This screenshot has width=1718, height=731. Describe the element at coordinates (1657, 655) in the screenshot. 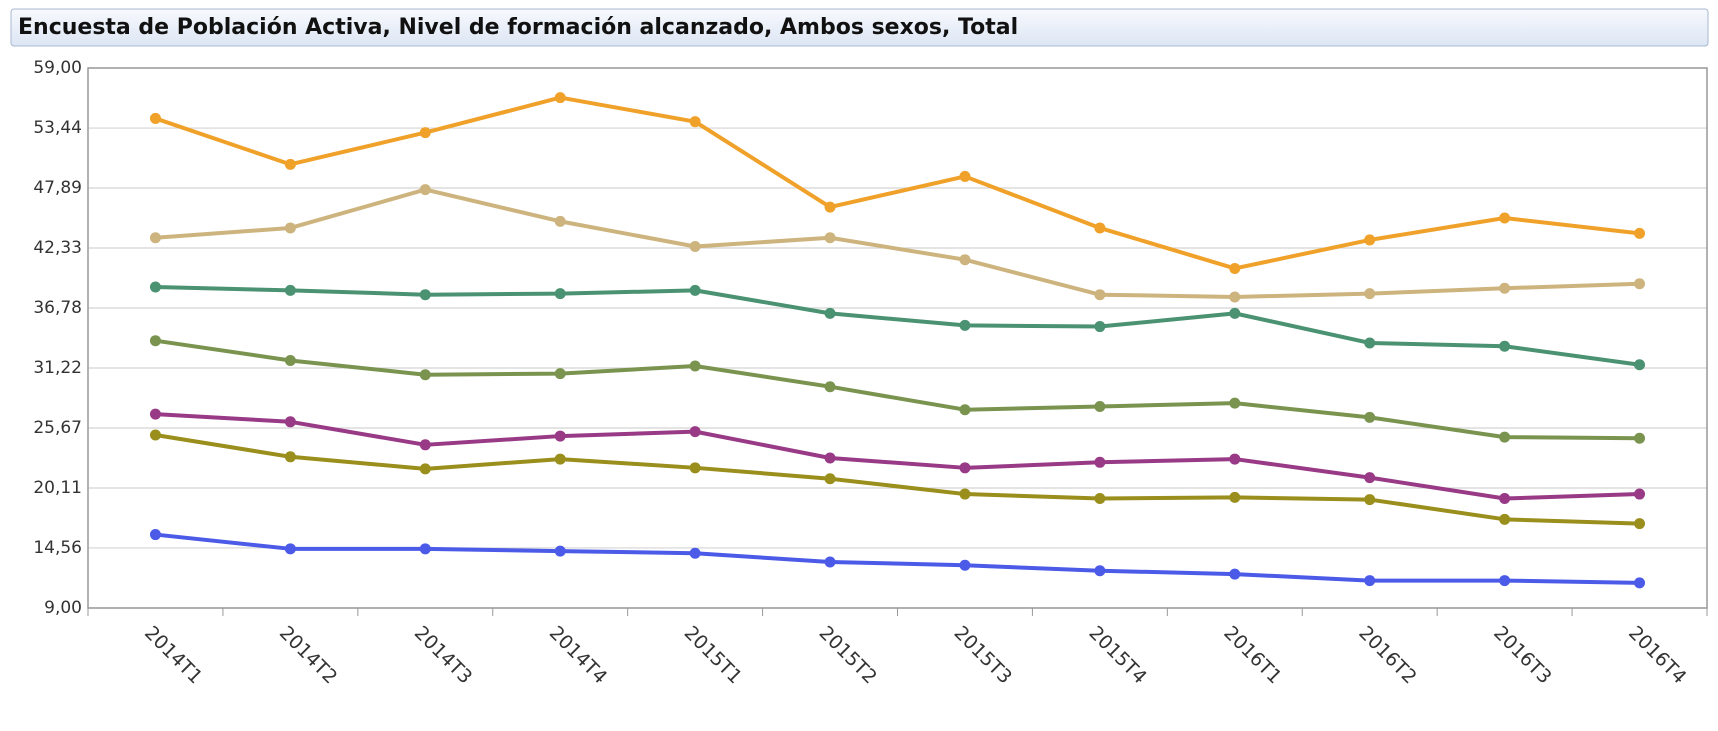

I see `x-tick-label: 2016T4` at that location.